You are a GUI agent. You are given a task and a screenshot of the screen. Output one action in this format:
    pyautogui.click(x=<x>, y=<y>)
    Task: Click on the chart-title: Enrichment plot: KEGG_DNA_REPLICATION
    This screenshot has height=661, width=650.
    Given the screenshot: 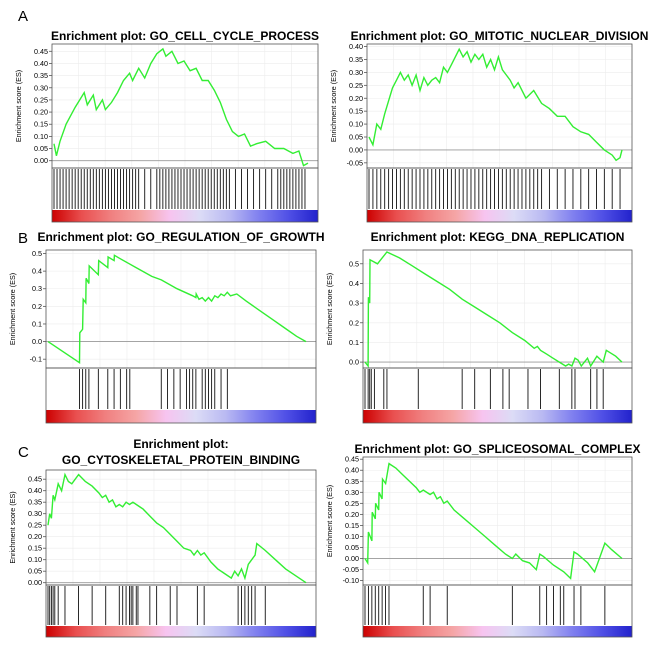 What is the action you would take?
    pyautogui.click(x=498, y=237)
    